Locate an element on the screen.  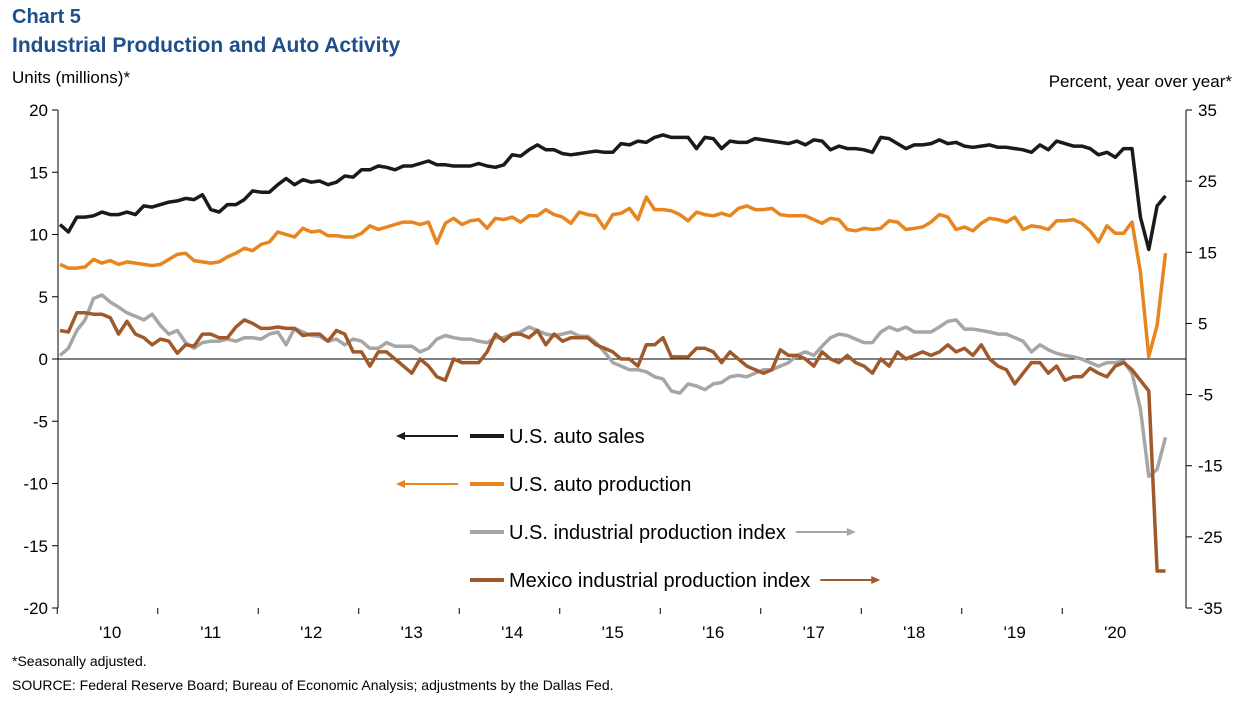
right-tick-label: 25 is located at coordinates (1207, 181).